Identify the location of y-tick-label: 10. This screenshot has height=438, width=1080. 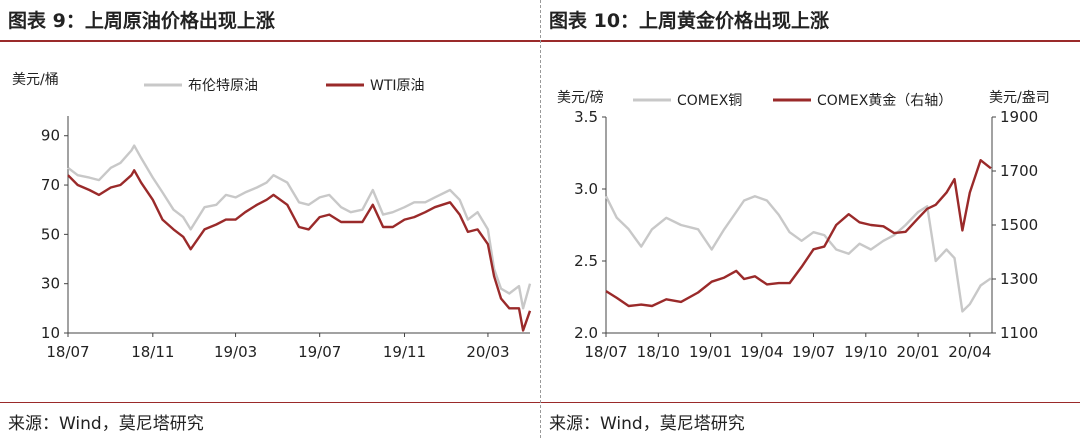
(50, 333).